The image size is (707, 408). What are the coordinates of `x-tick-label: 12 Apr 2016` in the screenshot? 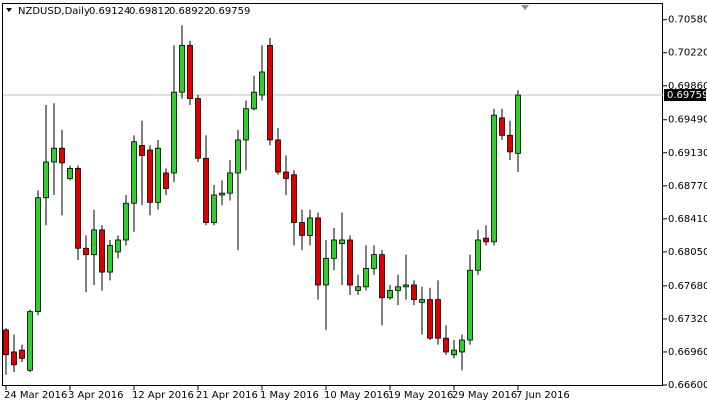 It's located at (163, 395).